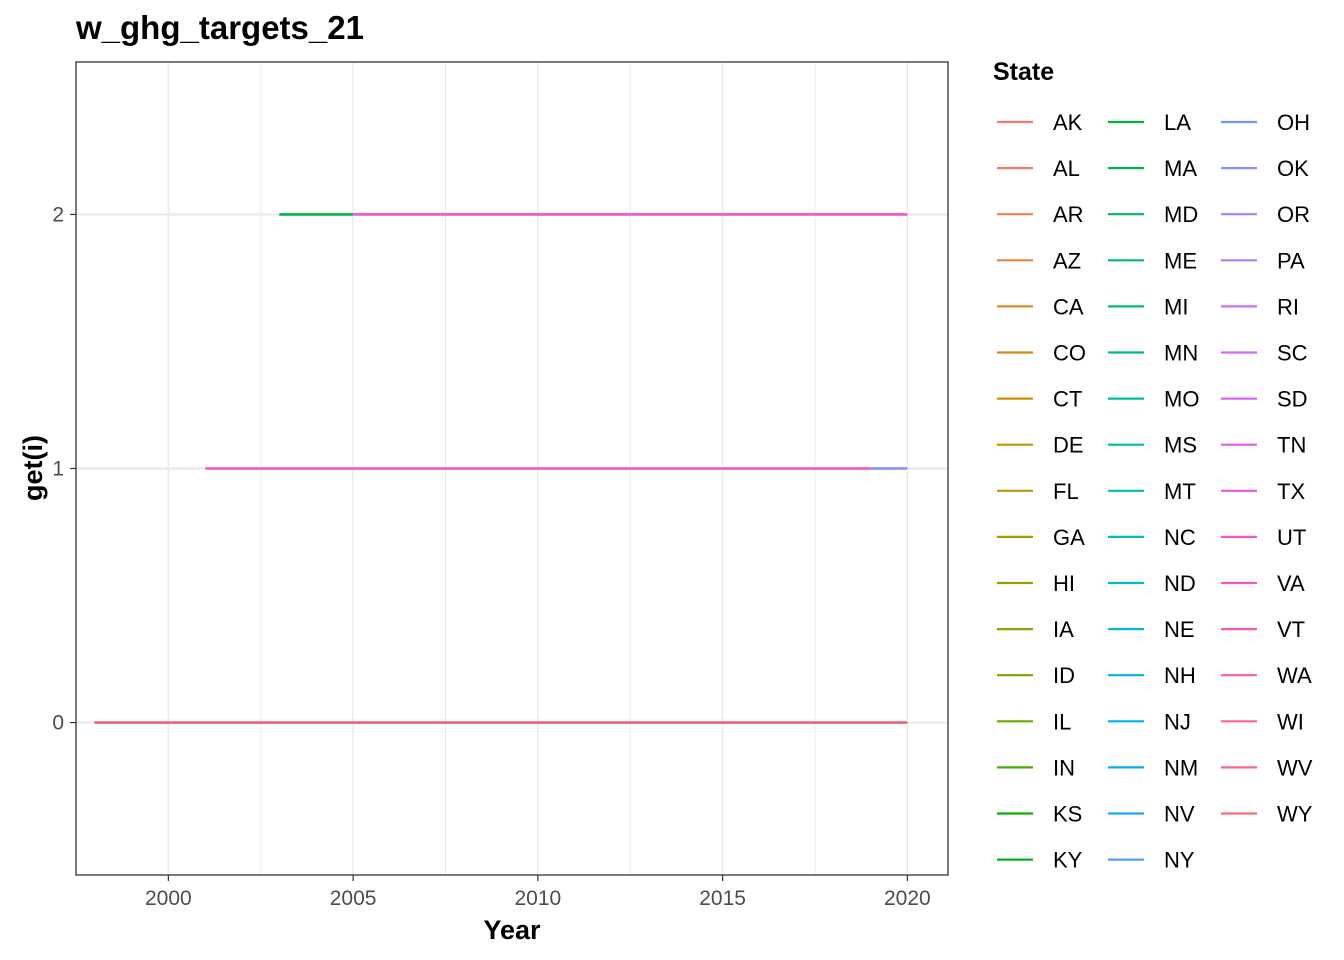 Image resolution: width=1344 pixels, height=960 pixels. Describe the element at coordinates (58, 723) in the screenshot. I see `y-tick-label: 0` at that location.